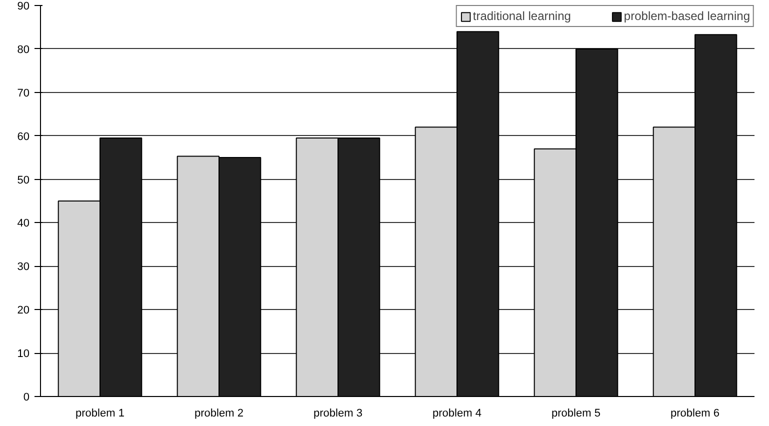 Image resolution: width=769 pixels, height=426 pixels. Describe the element at coordinates (23, 6) in the screenshot. I see `y-tick-label: 90` at that location.